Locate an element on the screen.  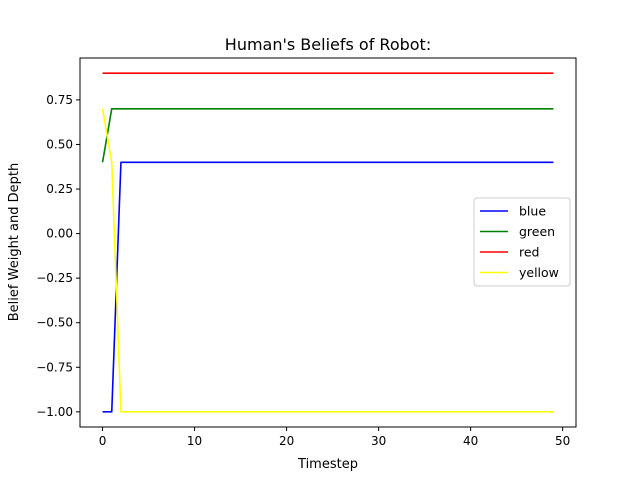
y-tick-label: 0.50 is located at coordinates (59, 144).